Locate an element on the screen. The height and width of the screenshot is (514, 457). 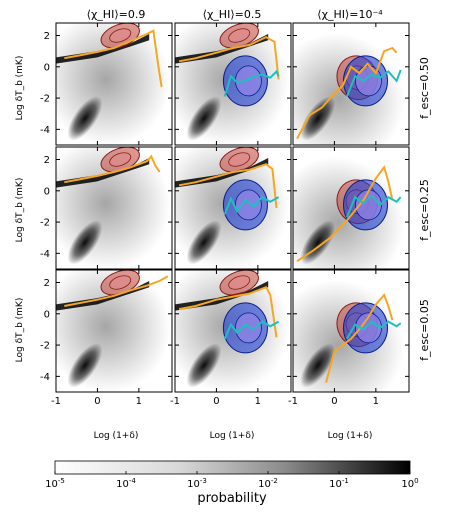
col-title-0: ⟨χ_HI⟩=0.9 is located at coordinates (116, 14).